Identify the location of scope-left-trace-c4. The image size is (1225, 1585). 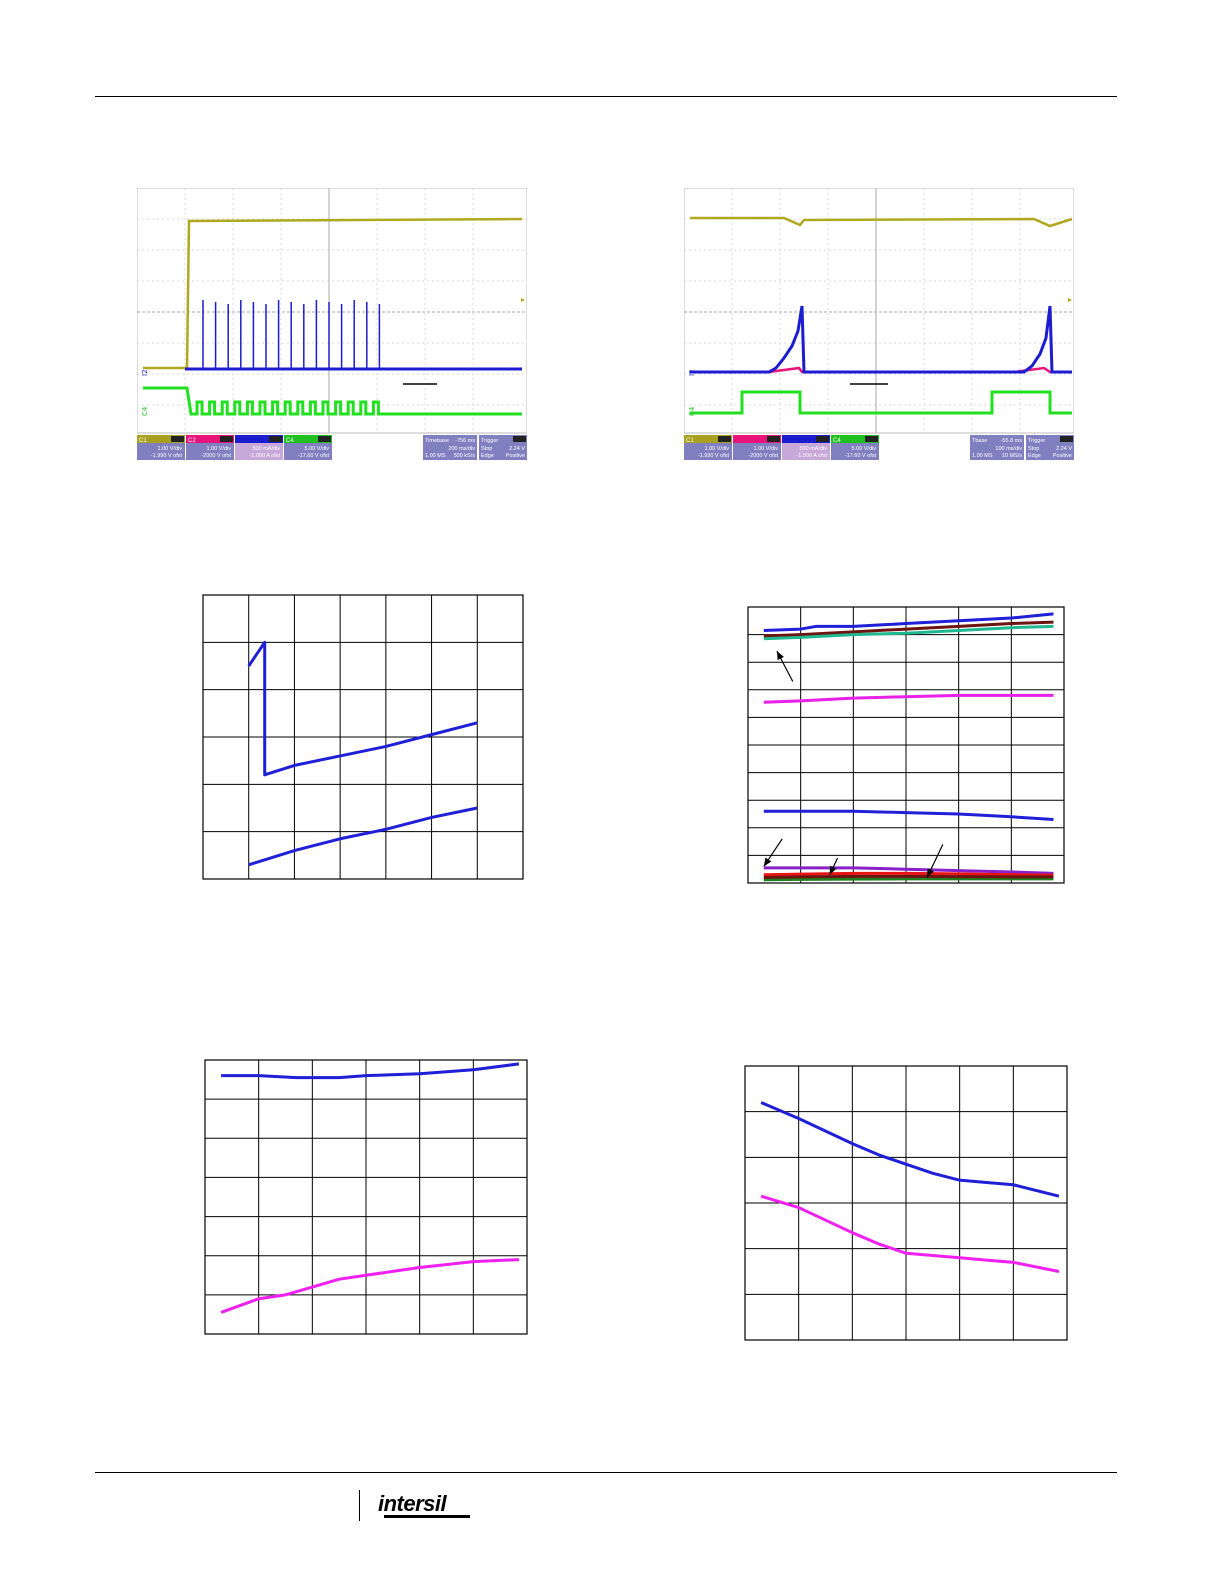
(332, 401).